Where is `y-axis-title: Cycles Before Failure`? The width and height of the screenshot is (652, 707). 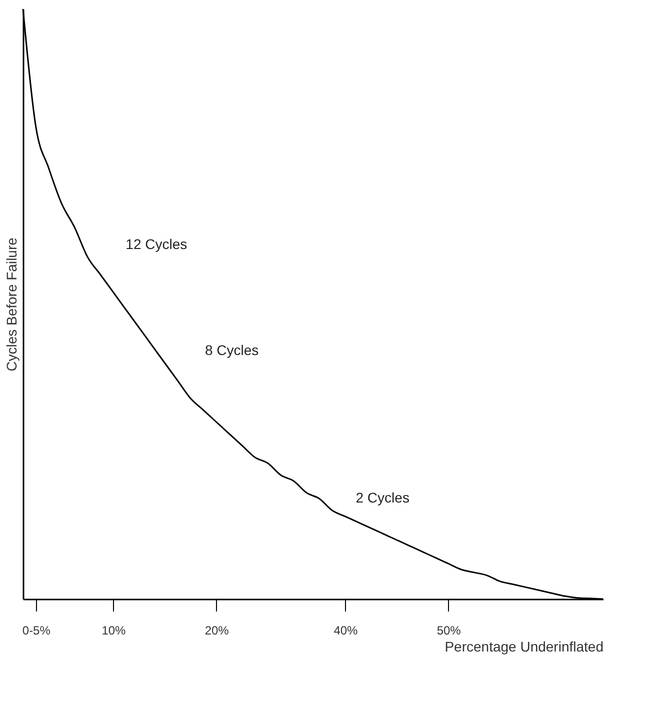
y-axis-title: Cycles Before Failure is located at coordinates (12, 304).